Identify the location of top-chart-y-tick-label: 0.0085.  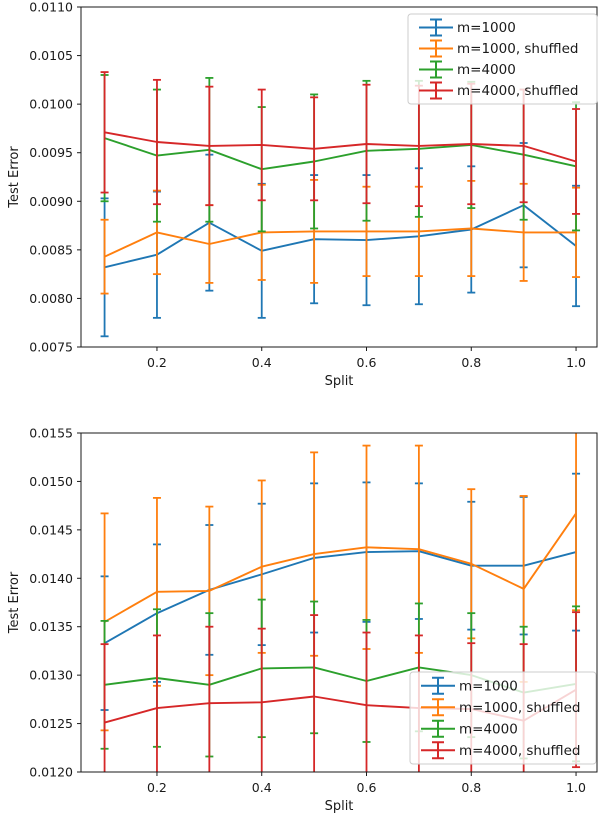
(51, 249).